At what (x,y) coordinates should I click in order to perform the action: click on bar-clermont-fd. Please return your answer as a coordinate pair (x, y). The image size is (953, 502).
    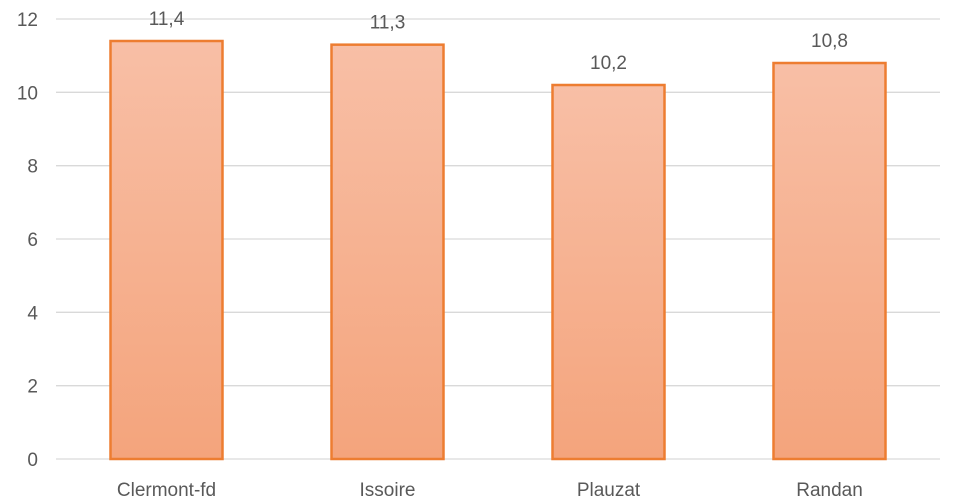
    Looking at the image, I should click on (166, 250).